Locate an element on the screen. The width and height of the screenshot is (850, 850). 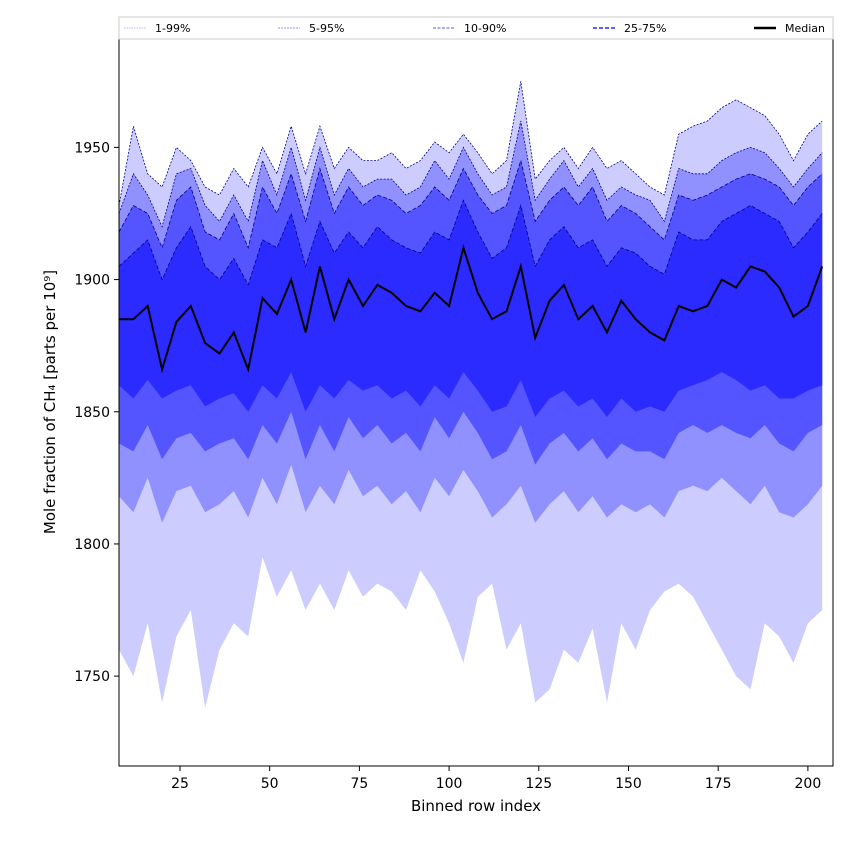
upper-p99-line is located at coordinates (470, 143).